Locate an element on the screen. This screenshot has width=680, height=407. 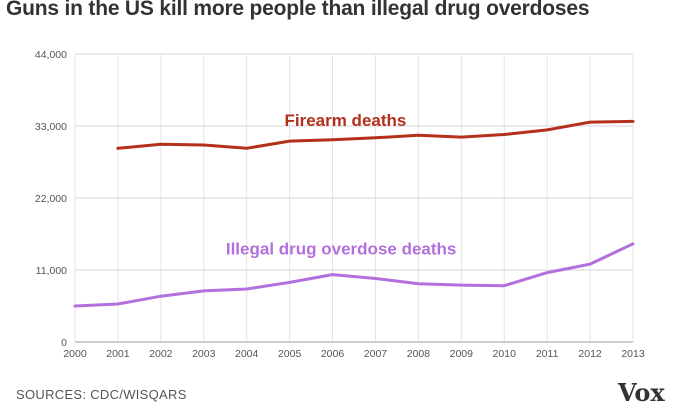
y-tick-label: 33,000 is located at coordinates (51, 127).